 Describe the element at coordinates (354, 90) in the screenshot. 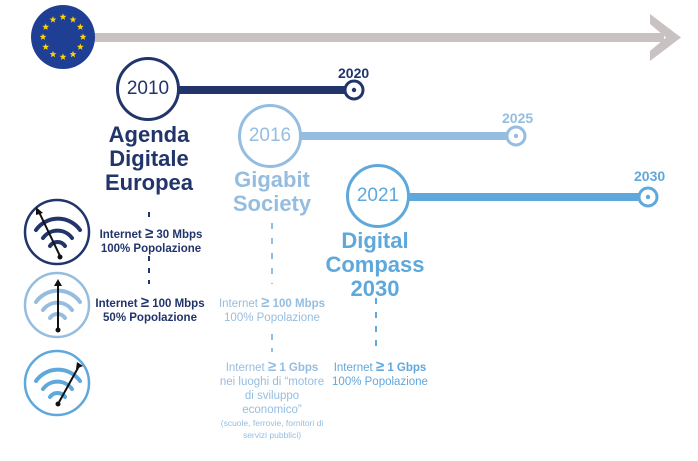

I see `end-marker-dot-2020` at that location.